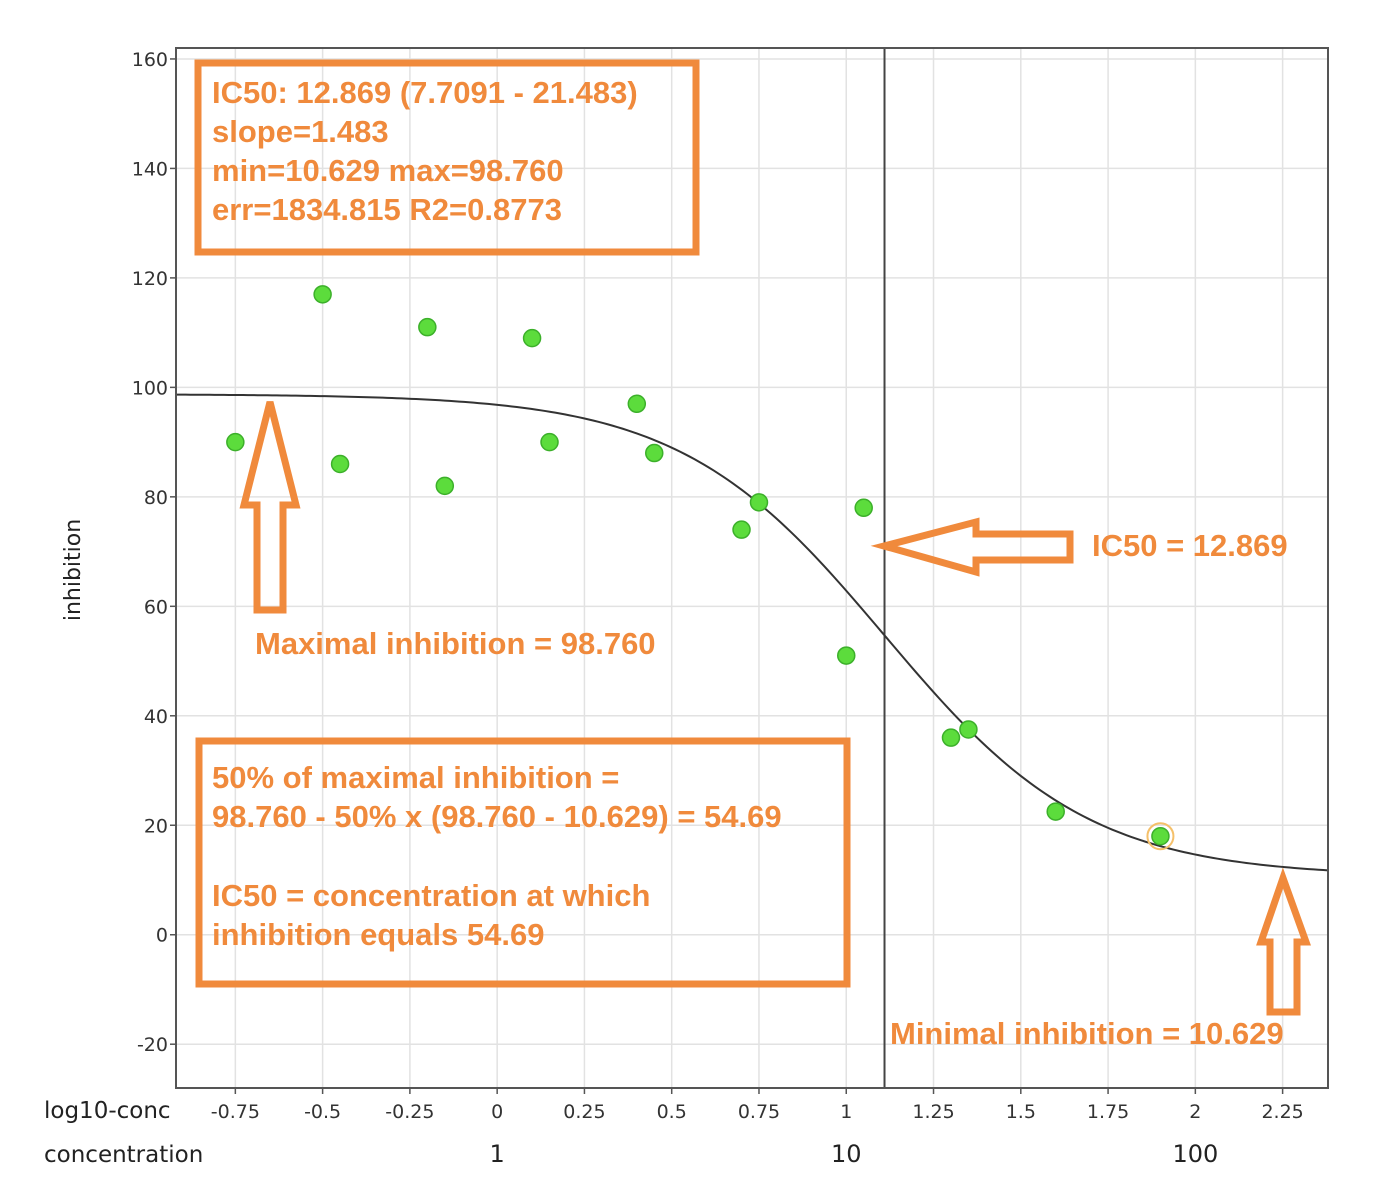 Image resolution: width=1398 pixels, height=1200 pixels. I want to click on highlighted-point-ring, so click(1160, 836).